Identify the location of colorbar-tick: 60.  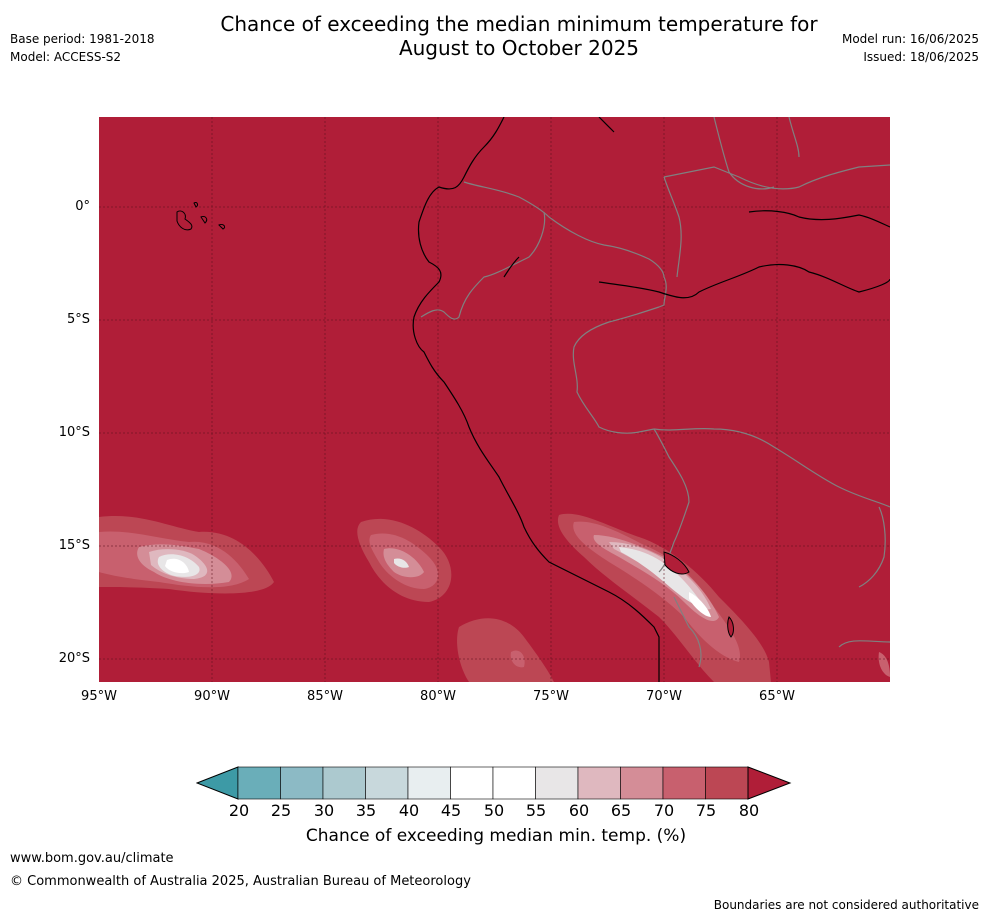
(579, 810).